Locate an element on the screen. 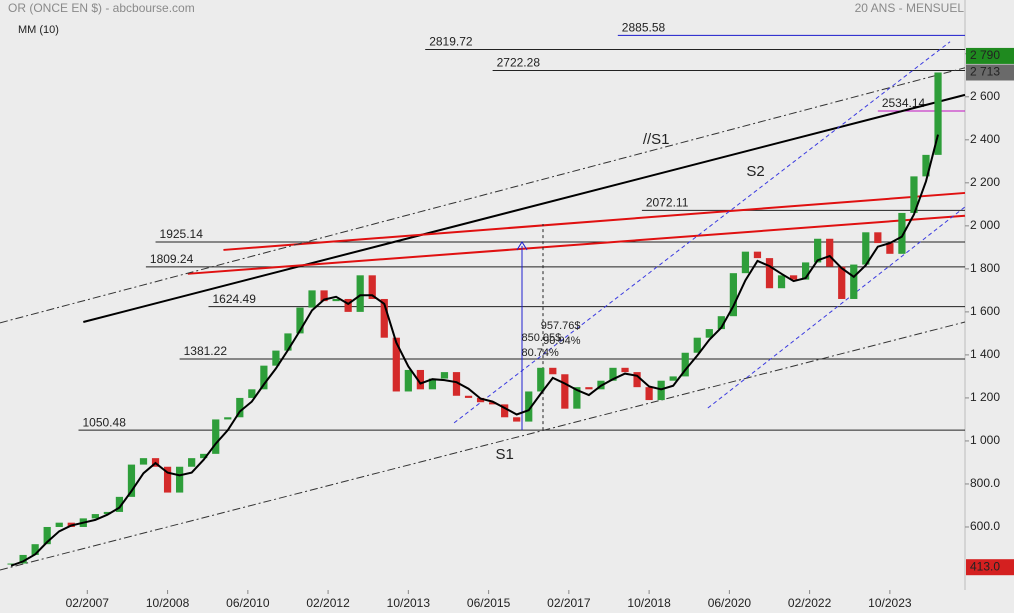 The width and height of the screenshot is (1014, 613). level-label: 2885.58 is located at coordinates (644, 28).